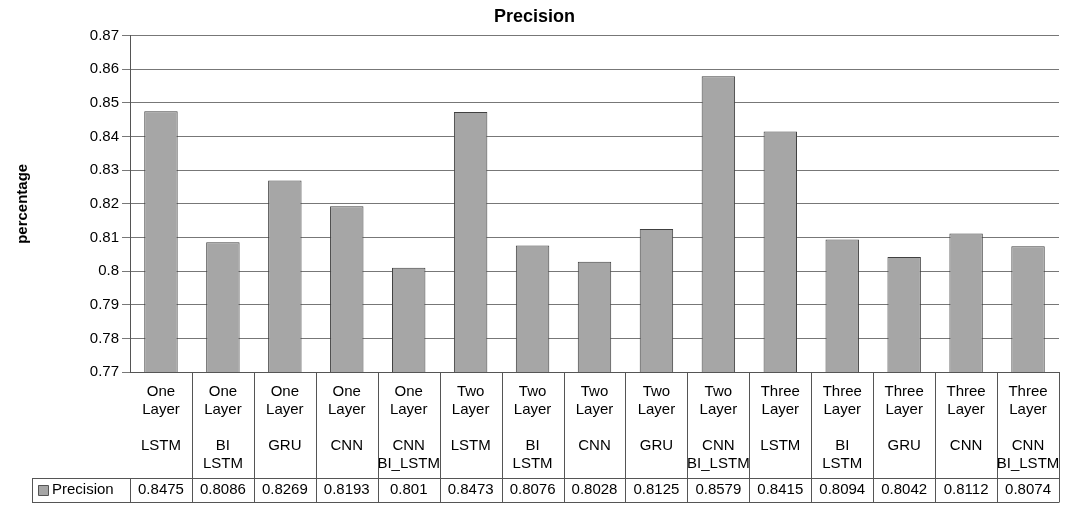 The image size is (1067, 506). I want to click on category-label: One Layer BI LSTM, so click(222, 427).